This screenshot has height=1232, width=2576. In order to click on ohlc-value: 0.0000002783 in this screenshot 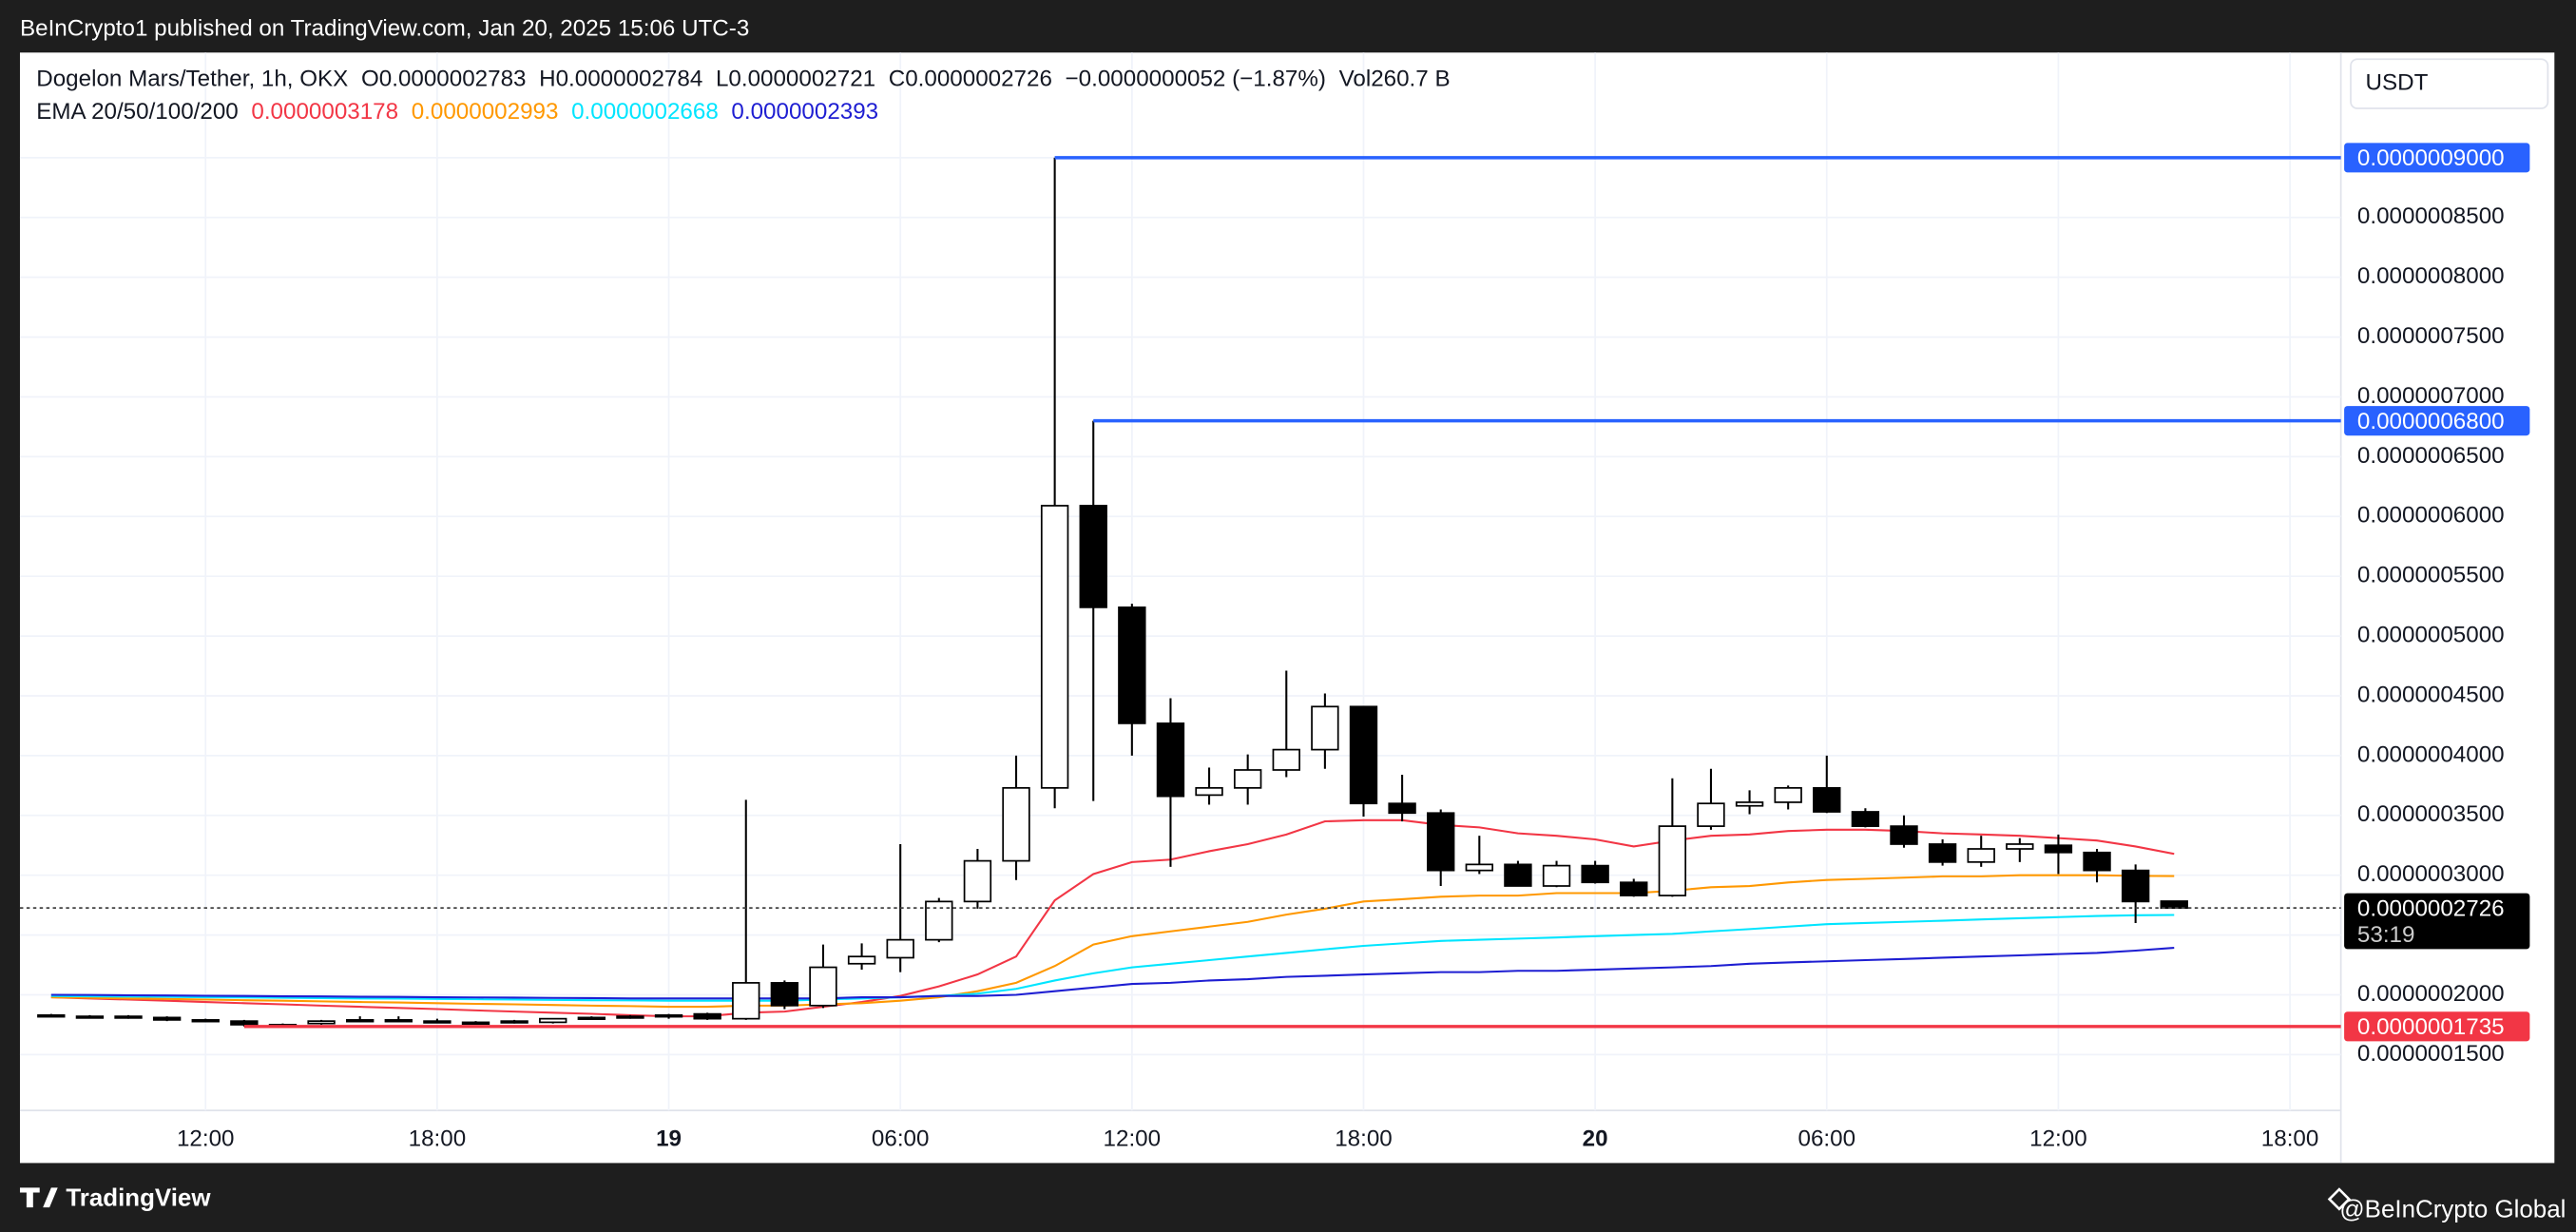, I will do `click(453, 79)`.